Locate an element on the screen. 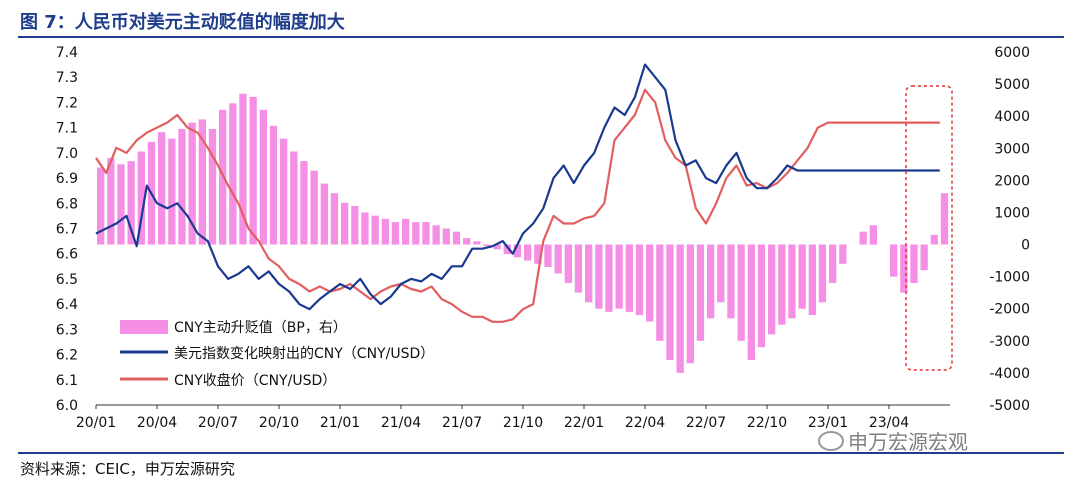 The height and width of the screenshot is (484, 1080). right-tick-label: 6000 is located at coordinates (1012, 53).